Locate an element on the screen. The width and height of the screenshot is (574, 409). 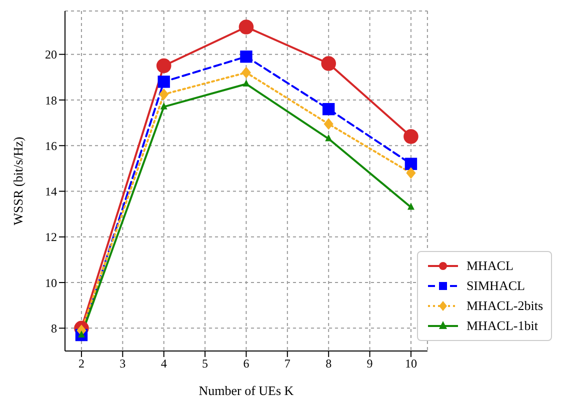
y-tick-label: 10 is located at coordinates (51, 283).